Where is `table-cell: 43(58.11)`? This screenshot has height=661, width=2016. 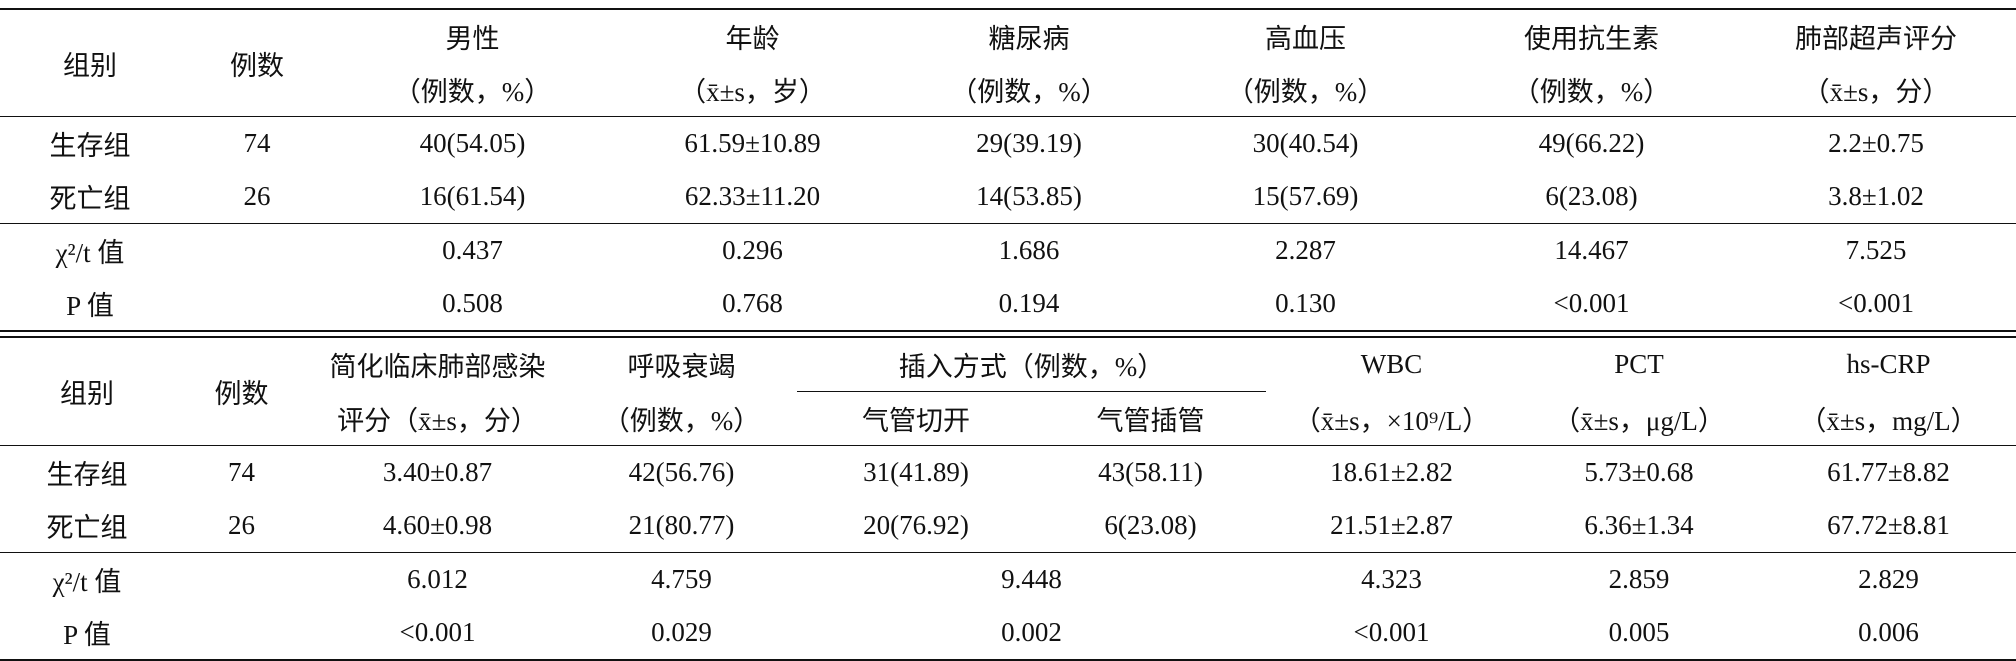 table-cell: 43(58.11) is located at coordinates (1150, 472).